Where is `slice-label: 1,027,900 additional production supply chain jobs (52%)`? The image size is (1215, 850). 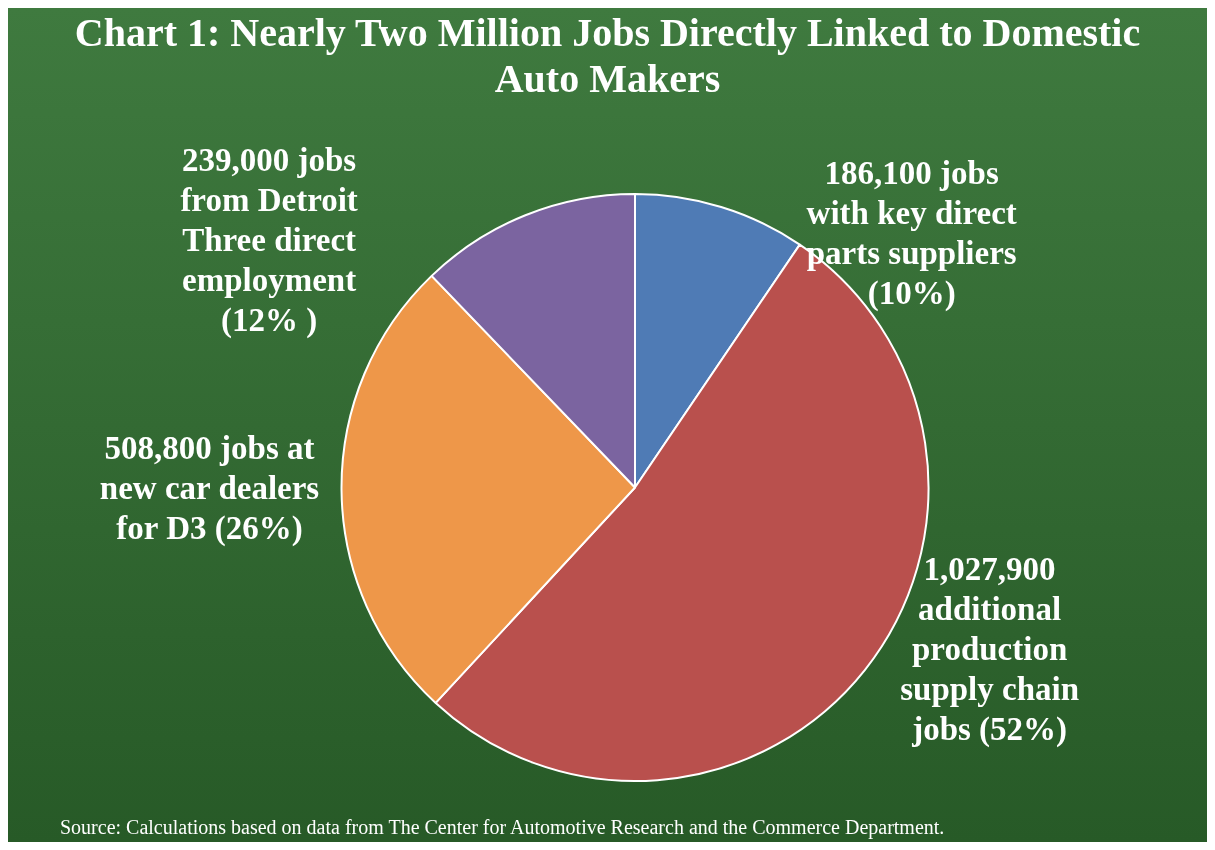 slice-label: 1,027,900 additional production supply chain jobs (52%) is located at coordinates (990, 650).